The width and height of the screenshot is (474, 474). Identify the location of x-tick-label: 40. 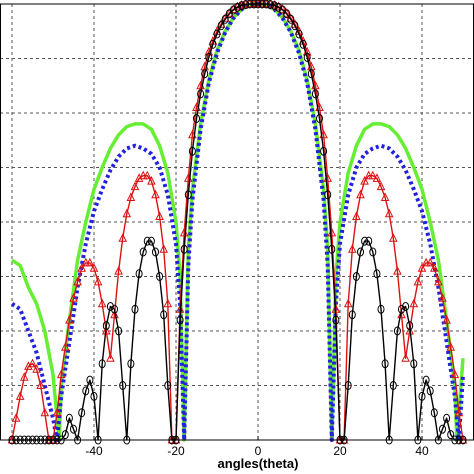
(422, 451).